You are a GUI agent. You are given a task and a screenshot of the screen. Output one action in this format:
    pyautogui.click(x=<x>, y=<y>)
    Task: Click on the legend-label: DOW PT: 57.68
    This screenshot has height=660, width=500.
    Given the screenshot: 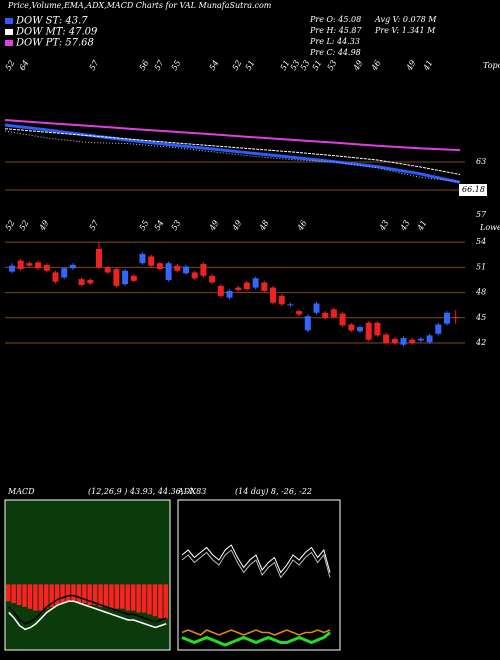 What is the action you would take?
    pyautogui.click(x=54, y=43)
    